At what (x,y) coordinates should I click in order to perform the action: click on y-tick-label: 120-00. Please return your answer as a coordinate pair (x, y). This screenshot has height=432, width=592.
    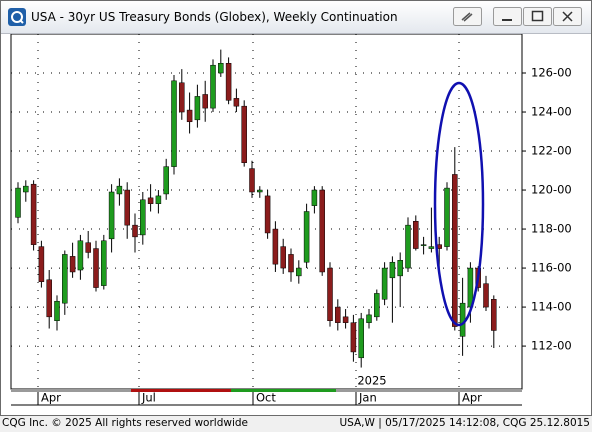
    Looking at the image, I should click on (551, 190).